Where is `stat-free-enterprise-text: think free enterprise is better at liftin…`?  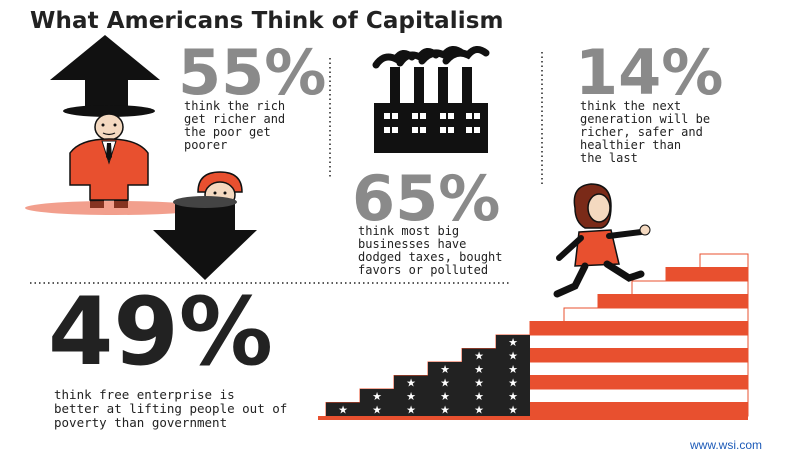 stat-free-enterprise-text: think free enterprise is better at liftin… is located at coordinates (171, 408).